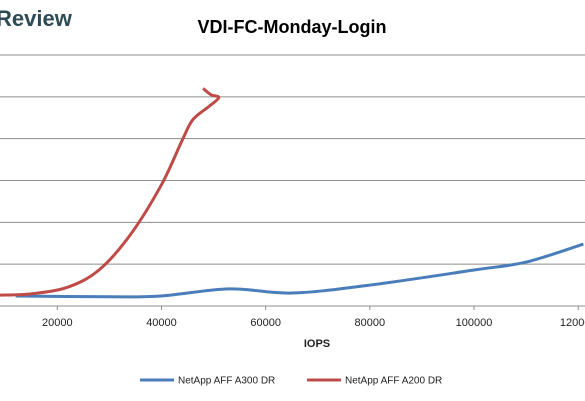 The image size is (585, 401). Describe the element at coordinates (265, 323) in the screenshot. I see `x-tick-label: 60000` at that location.